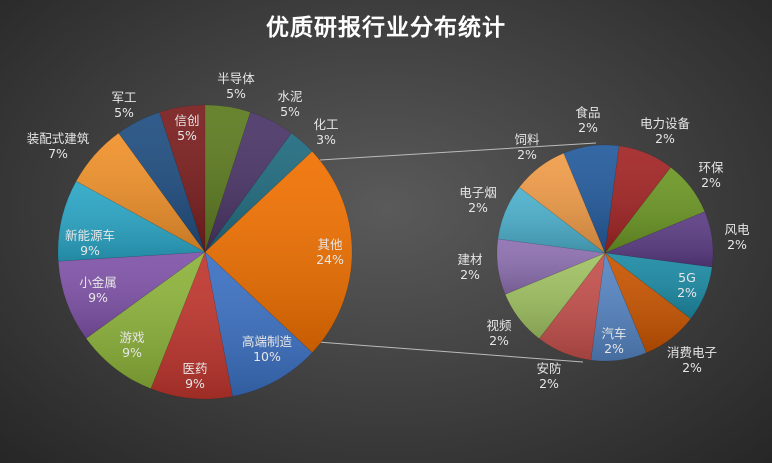  I want to click on main-pie-data-label: 装配式建筑 7%, so click(58, 146).